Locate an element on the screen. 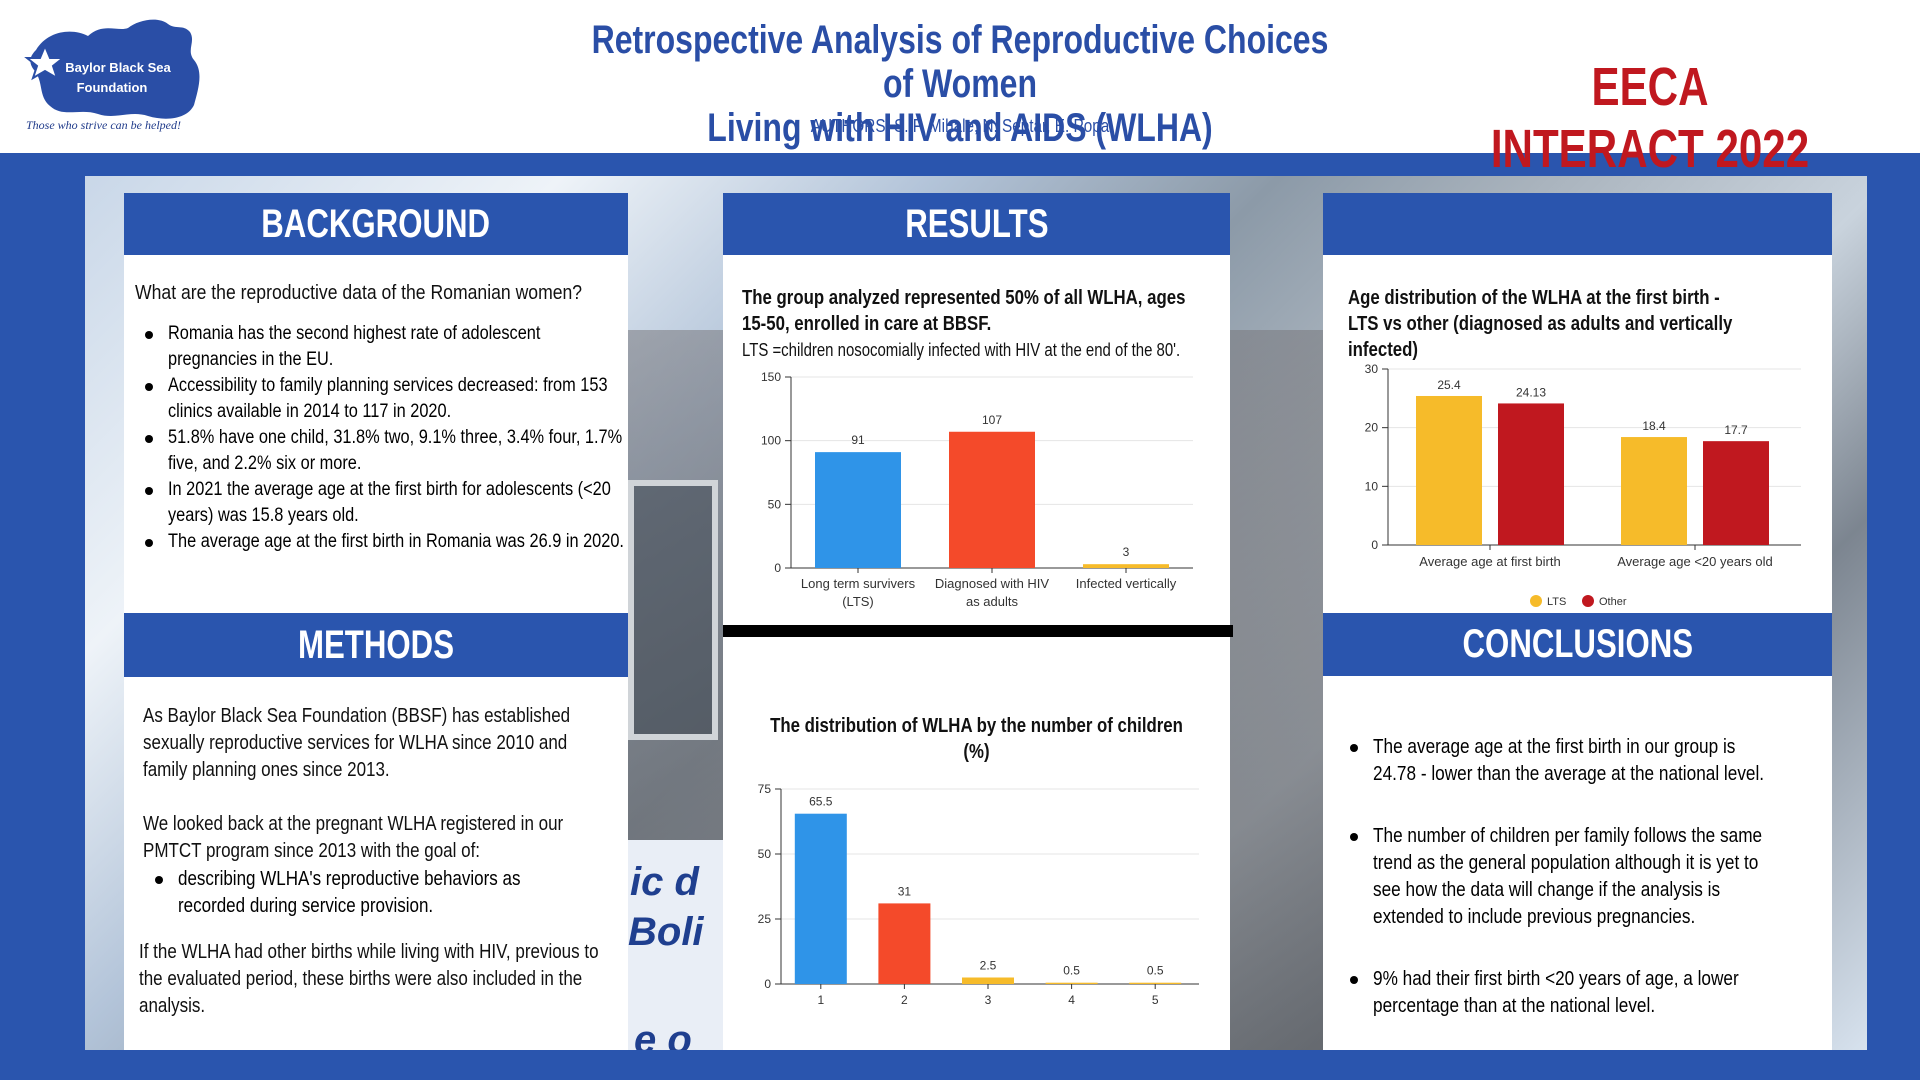 The image size is (1920, 1080). x-tick-label: 2 is located at coordinates (904, 1000).